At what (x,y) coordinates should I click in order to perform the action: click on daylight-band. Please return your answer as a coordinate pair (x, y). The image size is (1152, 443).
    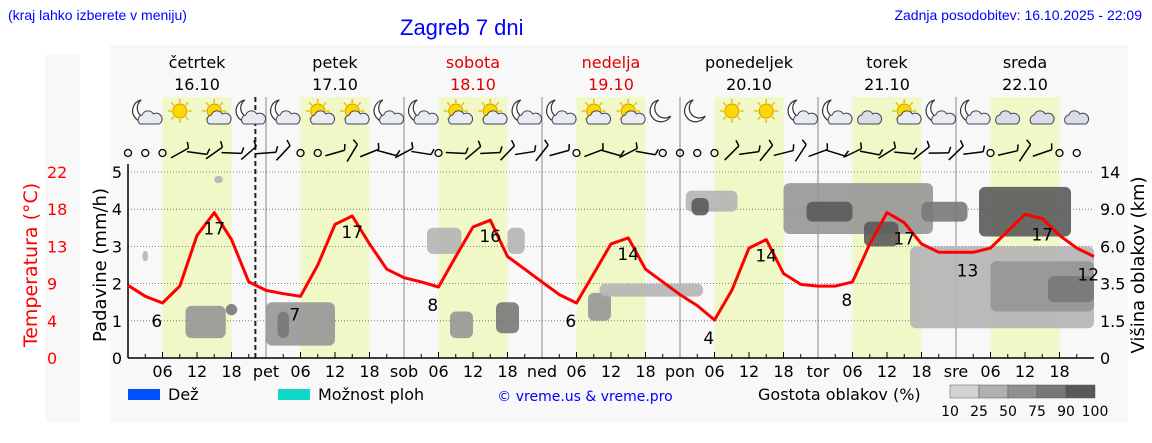
    Looking at the image, I should click on (611, 227).